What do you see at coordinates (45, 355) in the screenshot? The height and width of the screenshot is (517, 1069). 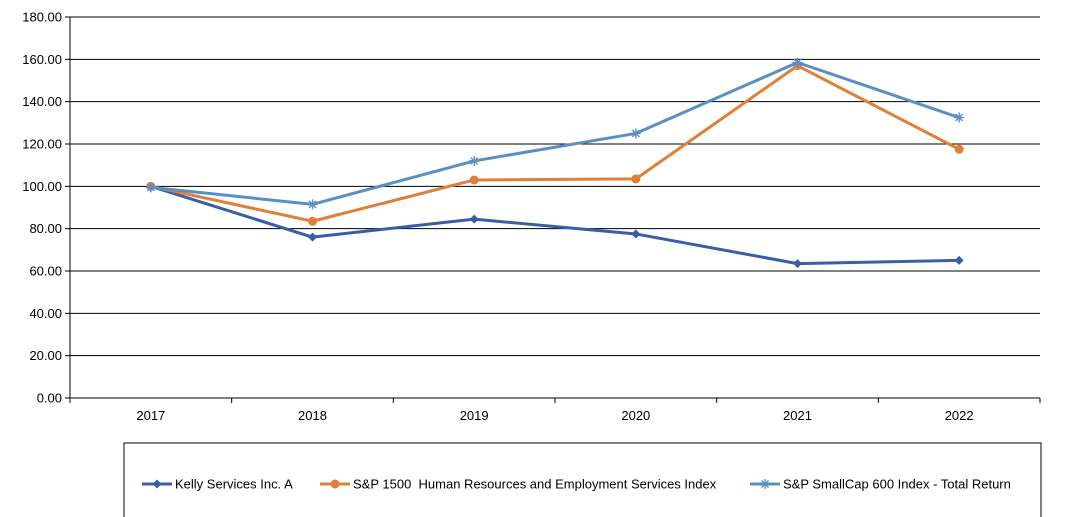 I see `y-tick-label: 20.00` at bounding box center [45, 355].